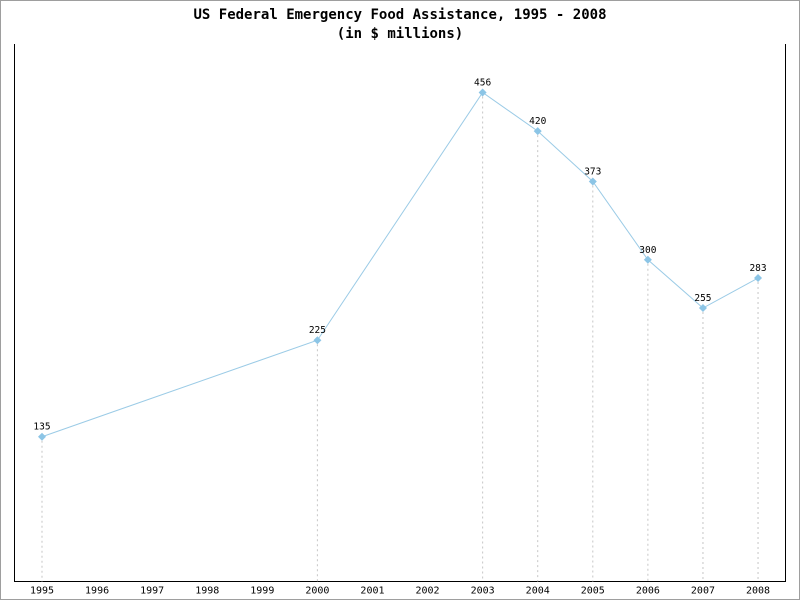  What do you see at coordinates (592, 172) in the screenshot?
I see `data-point-label: 373` at bounding box center [592, 172].